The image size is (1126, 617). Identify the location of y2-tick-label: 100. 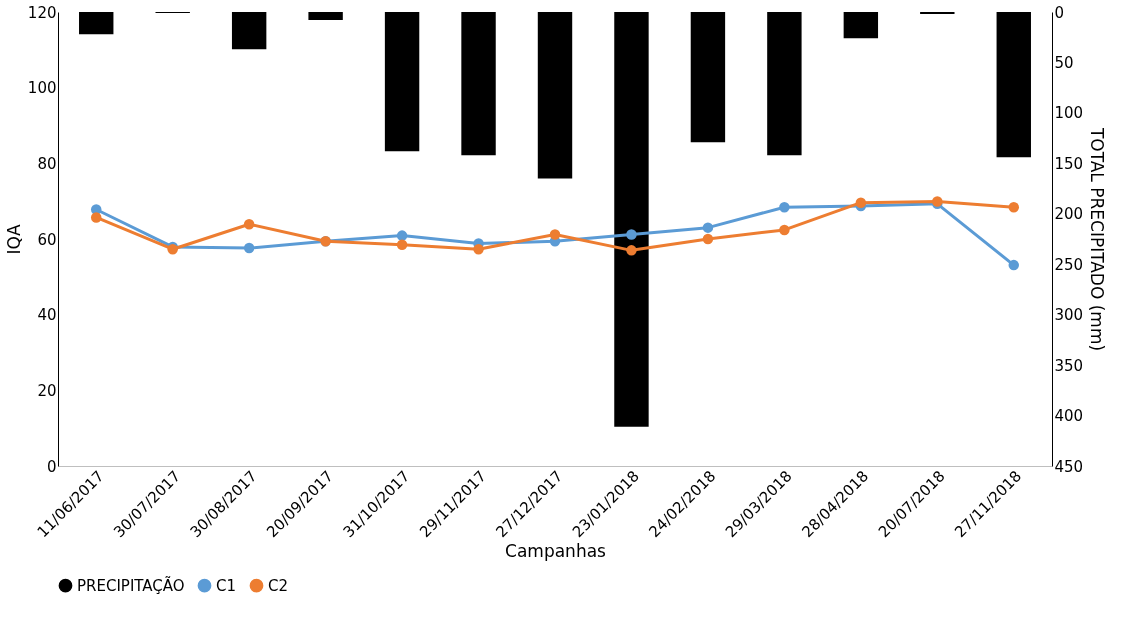
(1069, 113).